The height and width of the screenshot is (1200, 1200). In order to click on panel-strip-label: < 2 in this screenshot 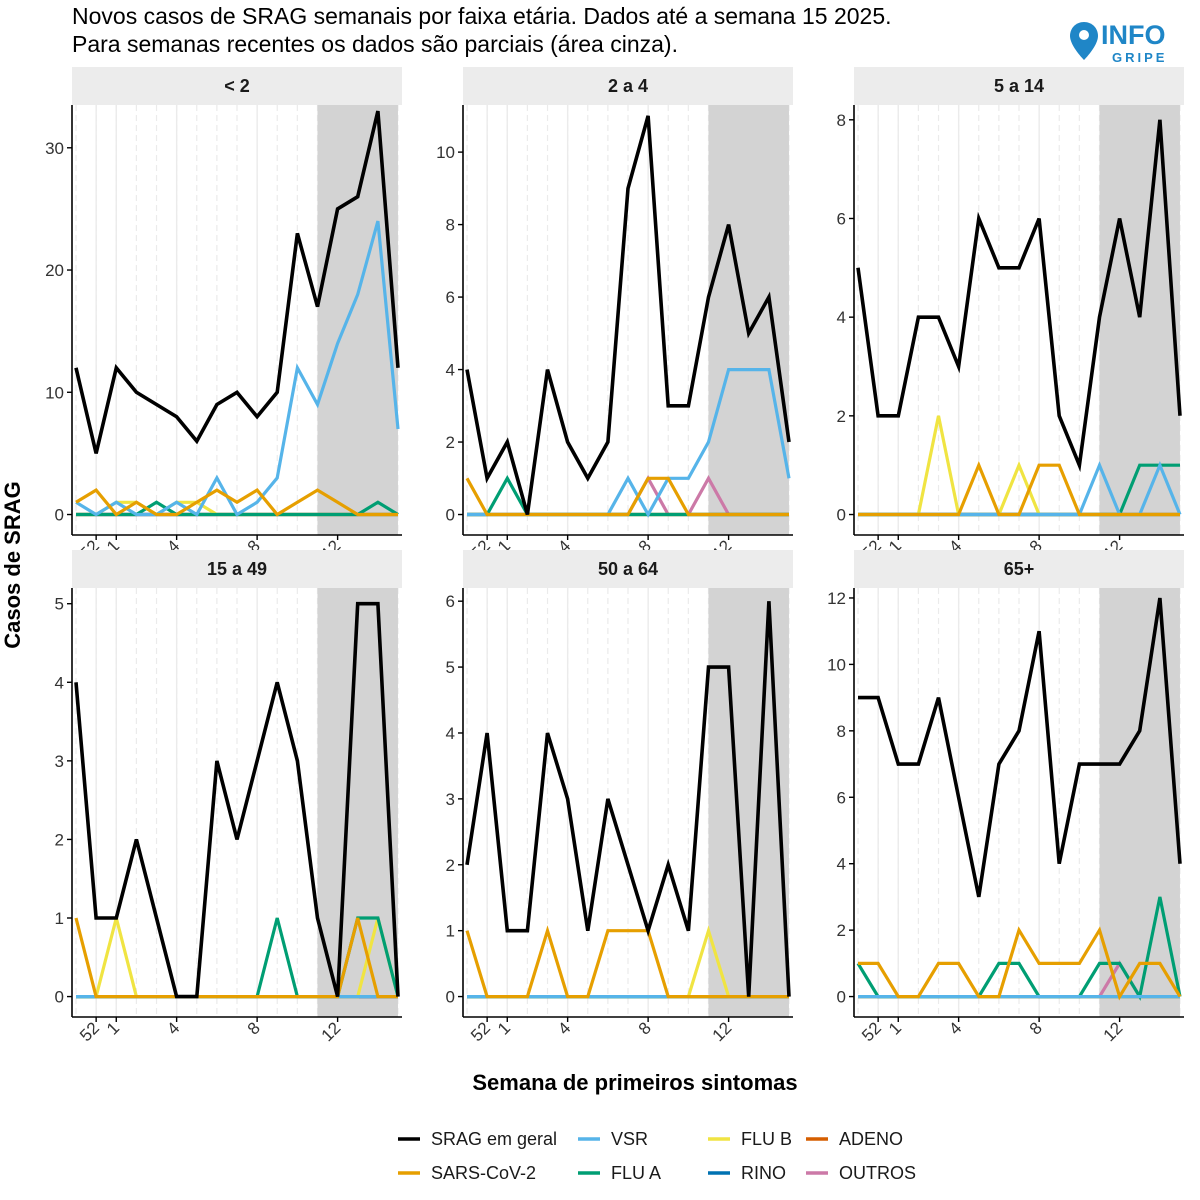, I will do `click(237, 86)`.